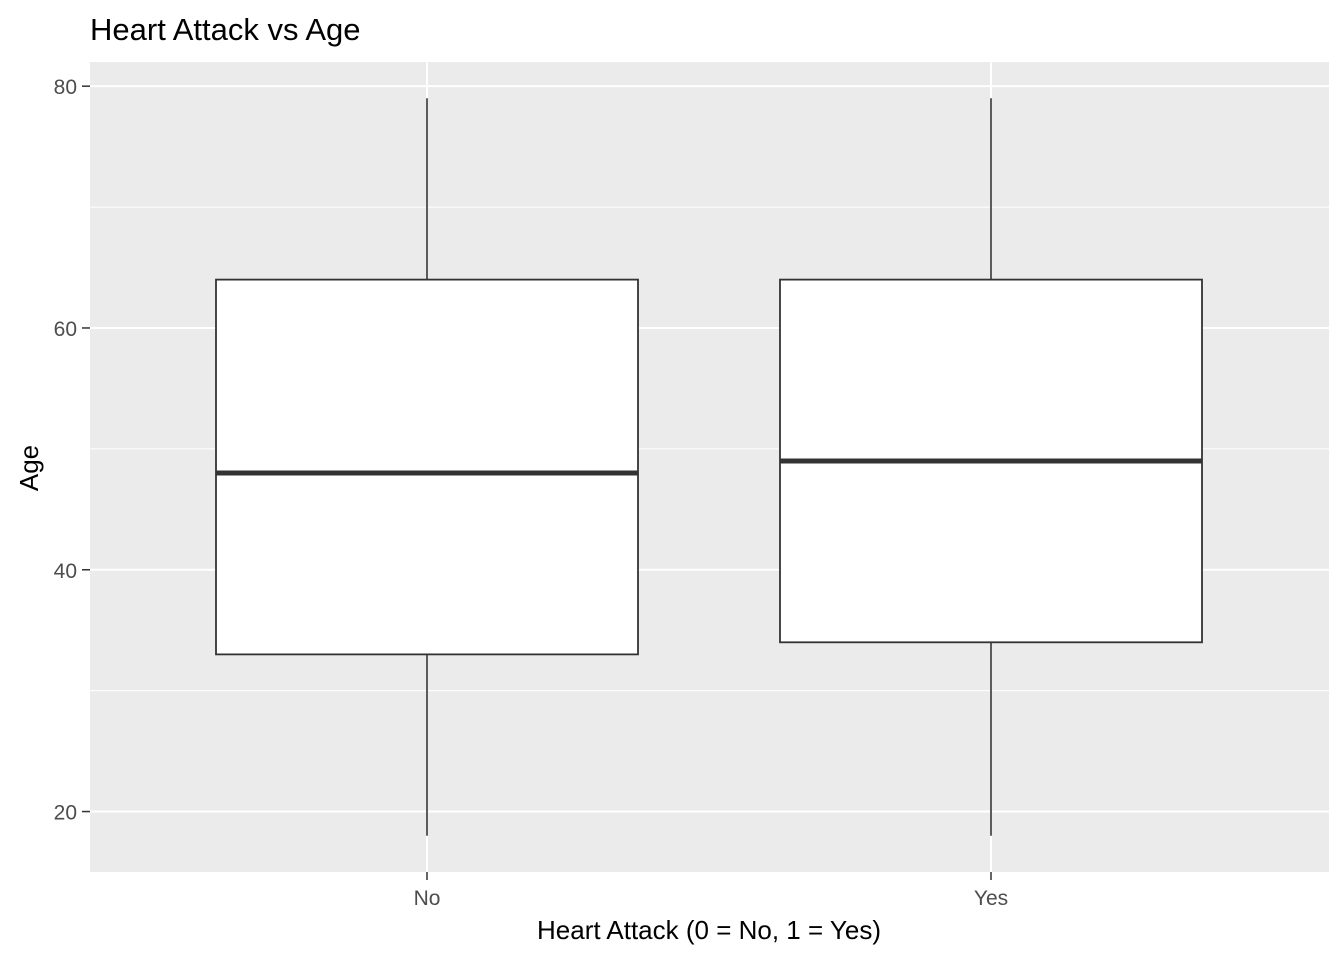  I want to click on x-tick-label-yes: Yes, so click(991, 898).